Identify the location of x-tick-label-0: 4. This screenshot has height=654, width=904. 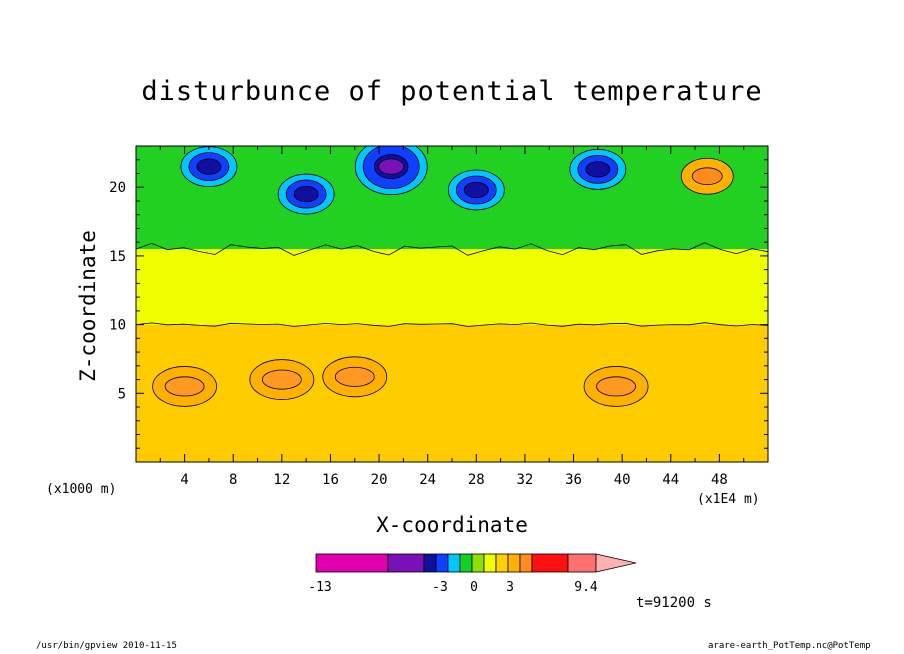
(184, 480).